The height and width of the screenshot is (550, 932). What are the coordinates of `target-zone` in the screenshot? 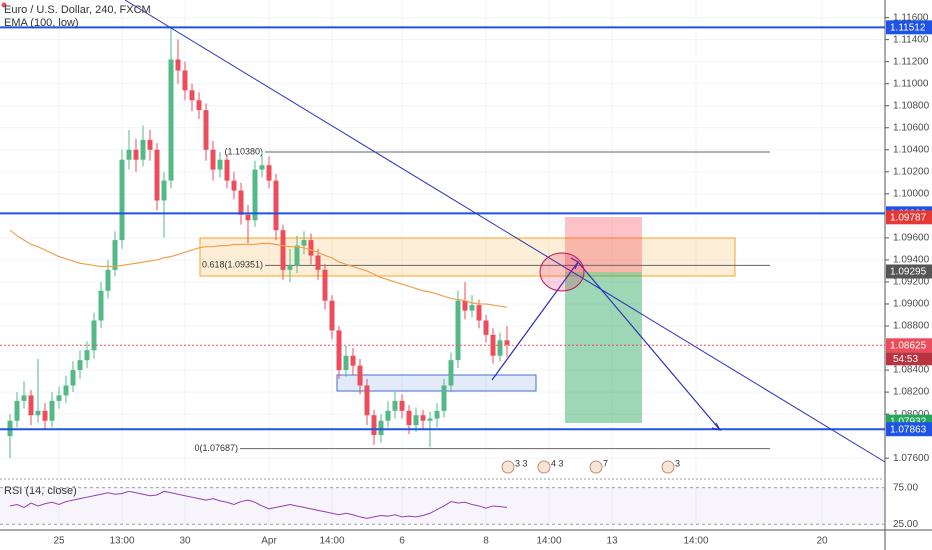 It's located at (603, 347).